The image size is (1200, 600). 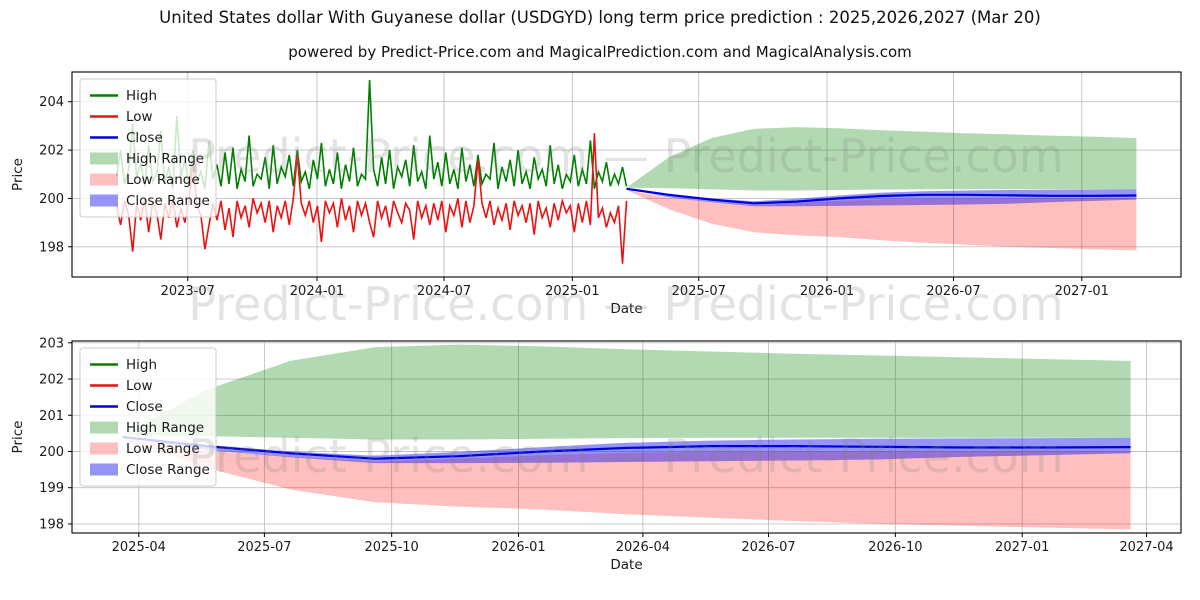 What do you see at coordinates (51, 102) in the screenshot?
I see `y-tick-label: 204` at bounding box center [51, 102].